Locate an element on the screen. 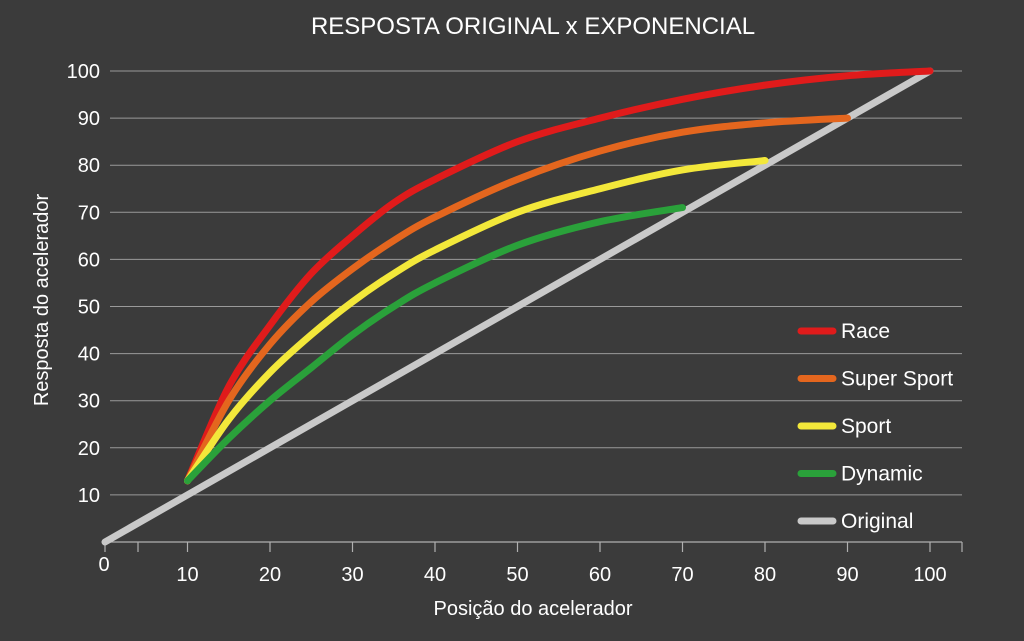 The width and height of the screenshot is (1024, 641). origin-label: 0 is located at coordinates (103, 565).